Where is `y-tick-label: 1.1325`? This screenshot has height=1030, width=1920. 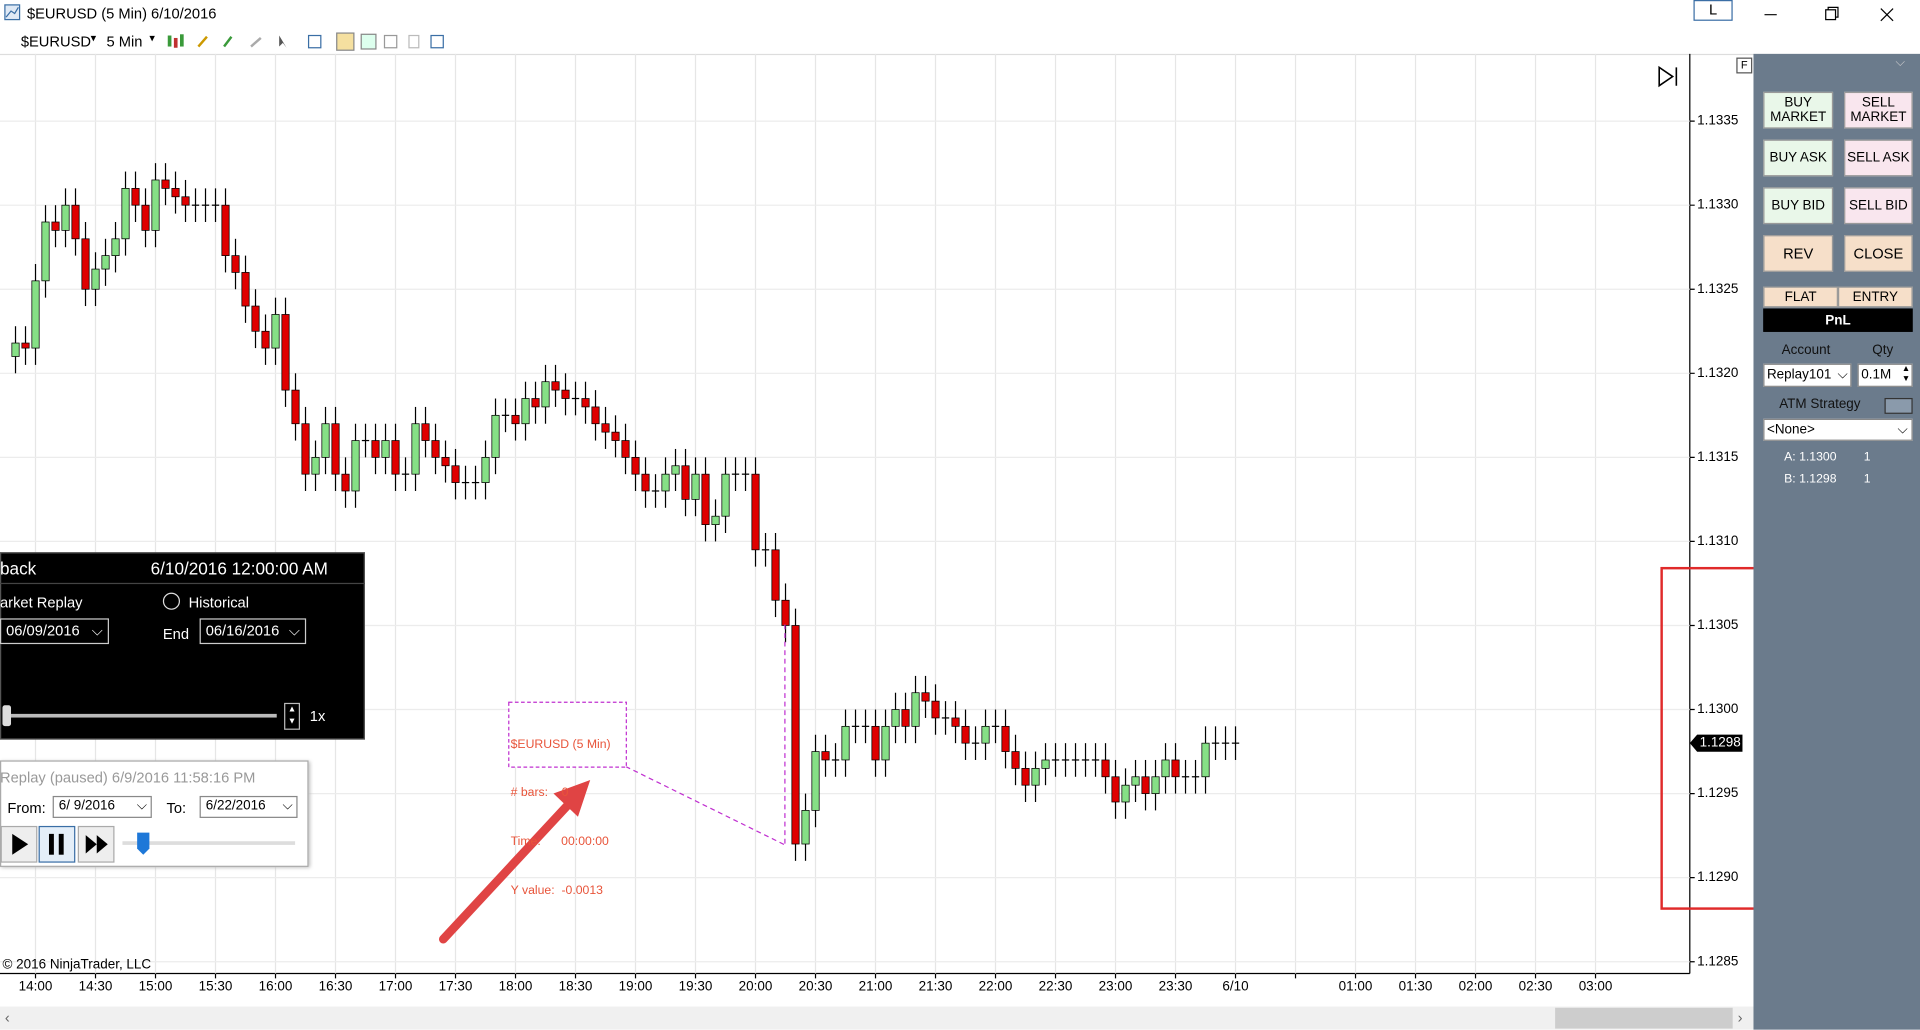
y-tick-label: 1.1325 is located at coordinates (1717, 288).